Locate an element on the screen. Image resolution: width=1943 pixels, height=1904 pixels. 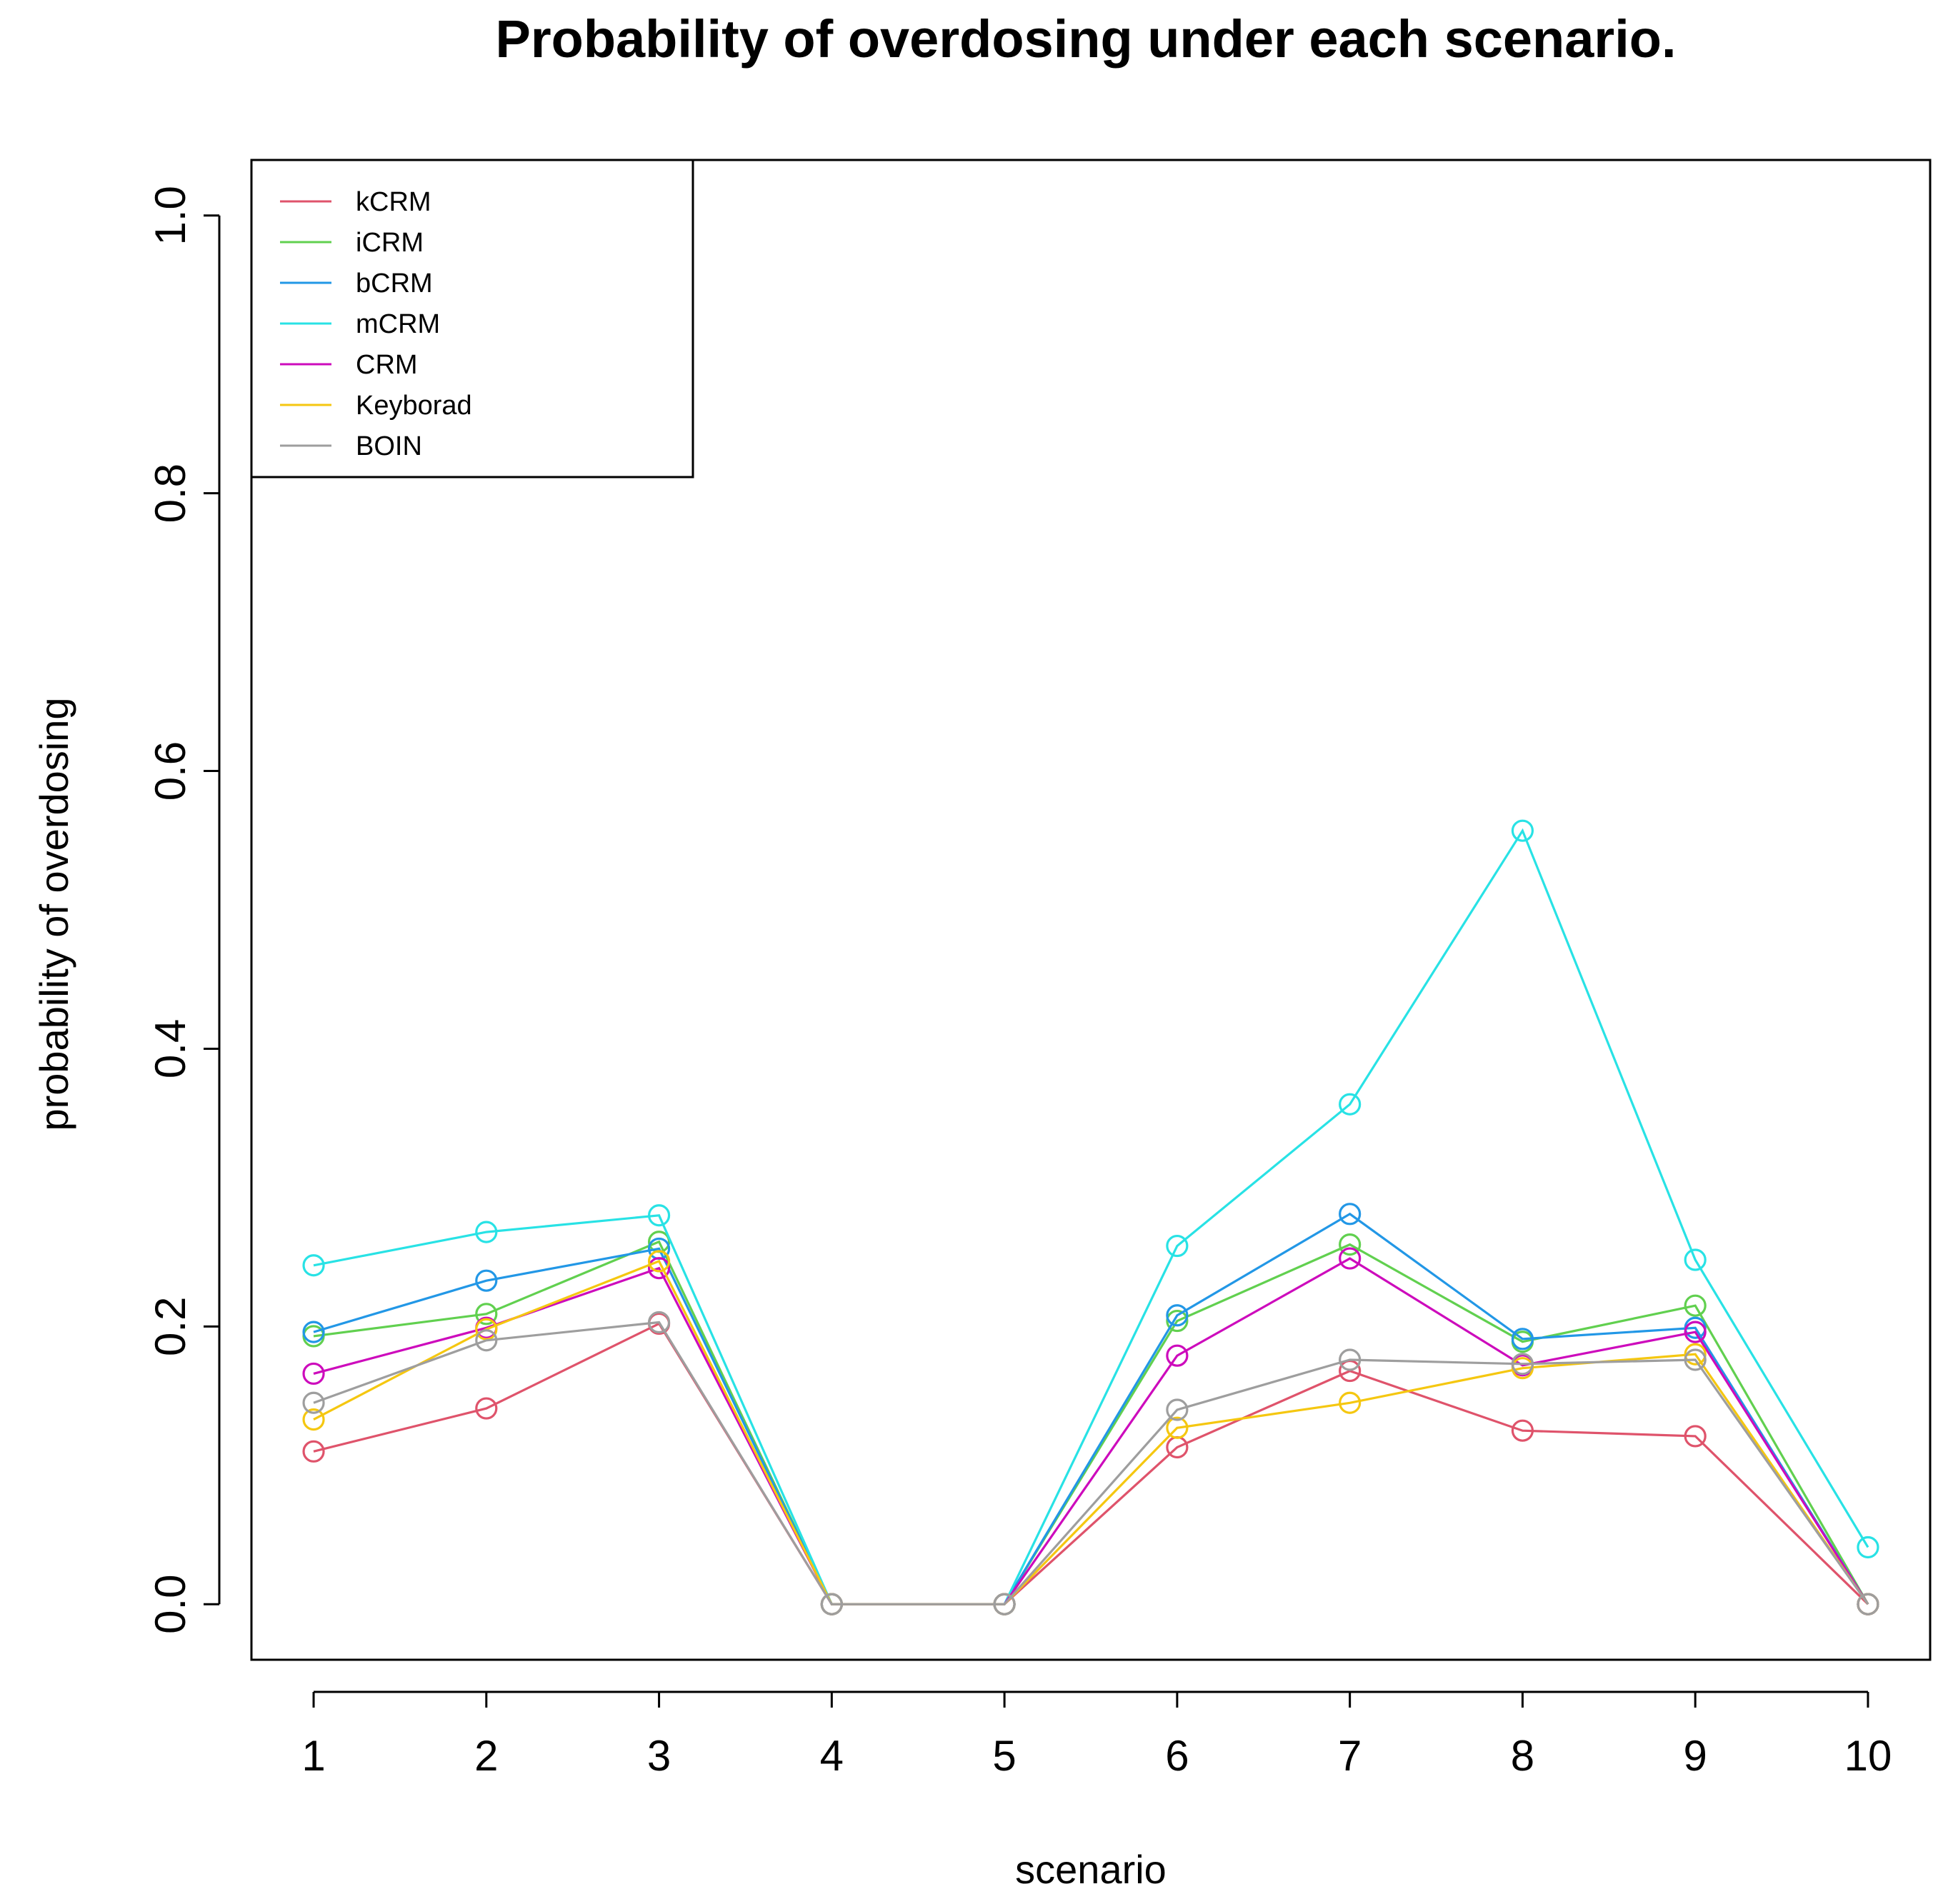
legend-item-bcrm: bCRM is located at coordinates (356, 284).